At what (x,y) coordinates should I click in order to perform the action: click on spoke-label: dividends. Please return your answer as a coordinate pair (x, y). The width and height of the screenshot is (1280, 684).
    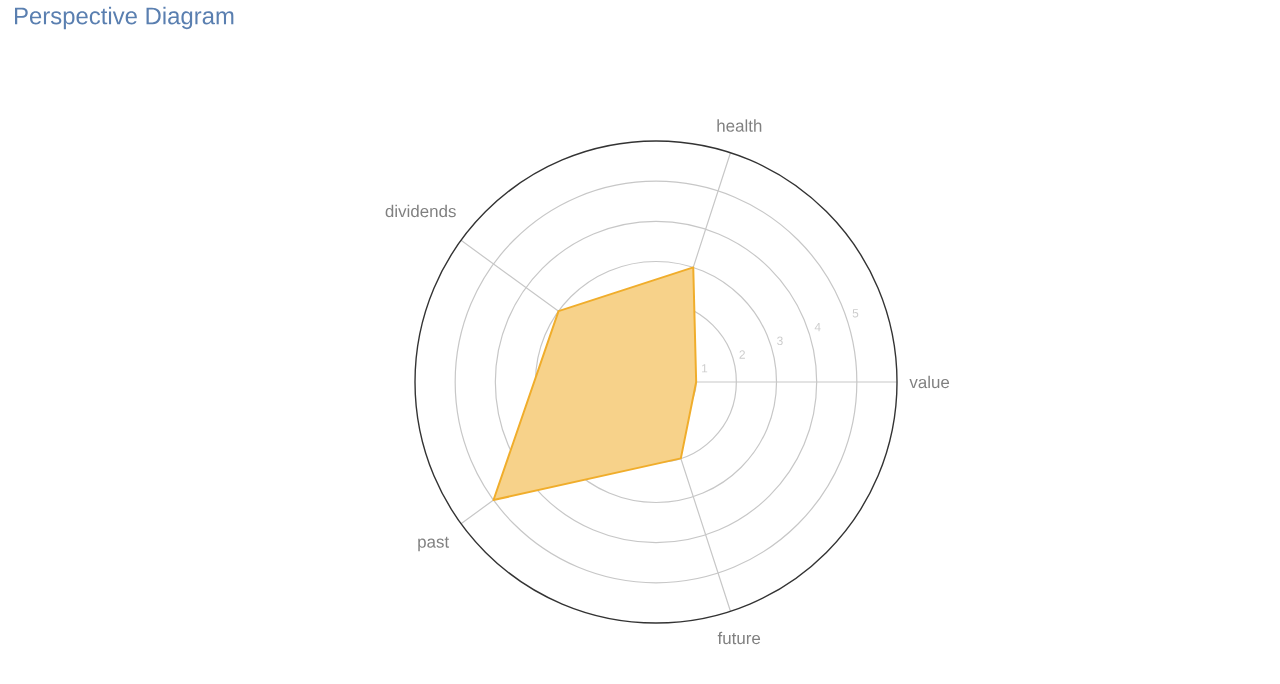
    Looking at the image, I should click on (420, 211).